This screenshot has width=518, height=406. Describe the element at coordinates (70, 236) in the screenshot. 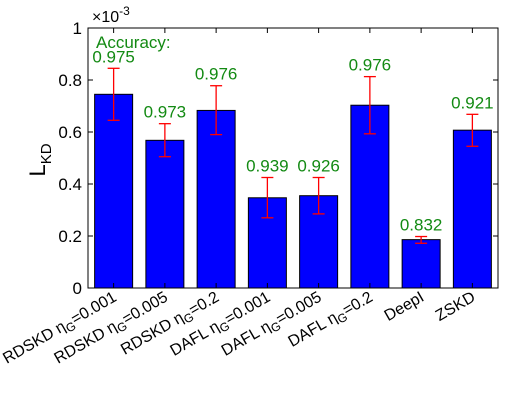

I see `y-tick-label: 0.2` at that location.